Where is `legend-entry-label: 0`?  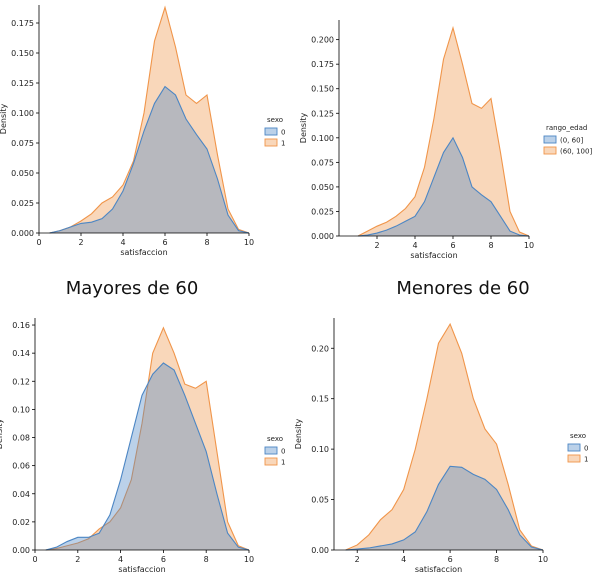
legend-entry-label: 0 is located at coordinates (283, 133).